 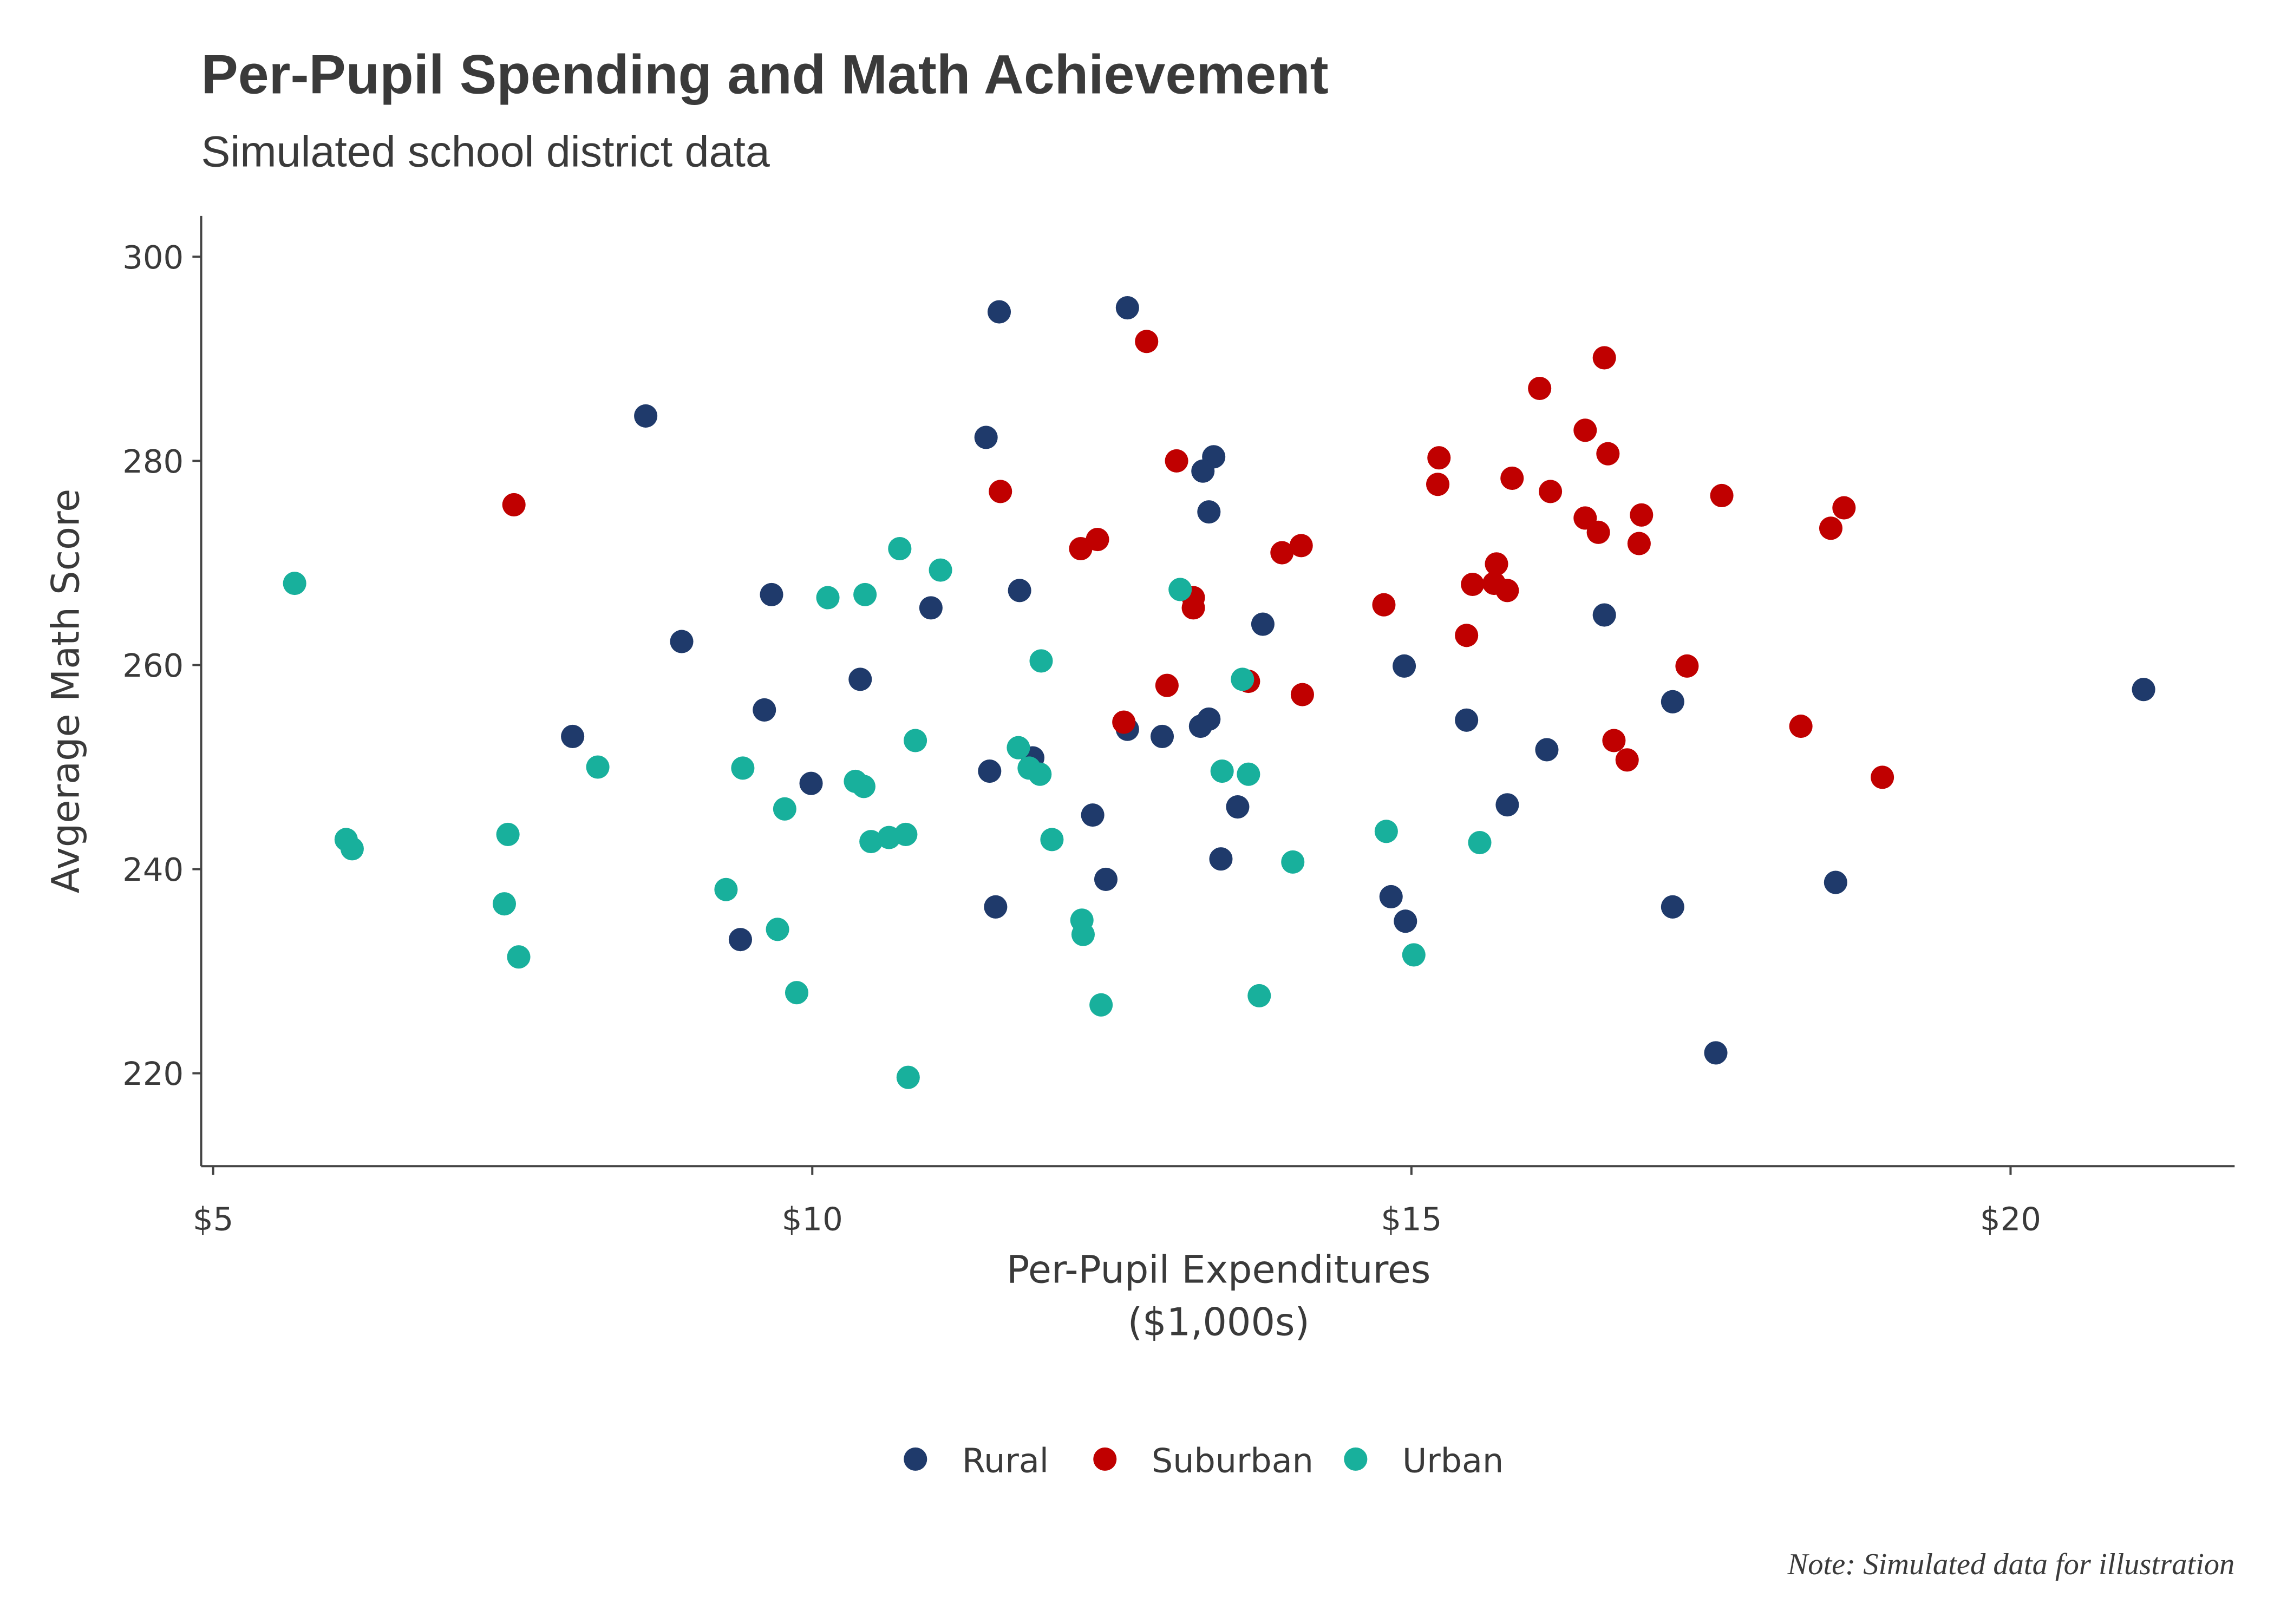 I want to click on x-tick-label: $20, so click(x=2011, y=1219).